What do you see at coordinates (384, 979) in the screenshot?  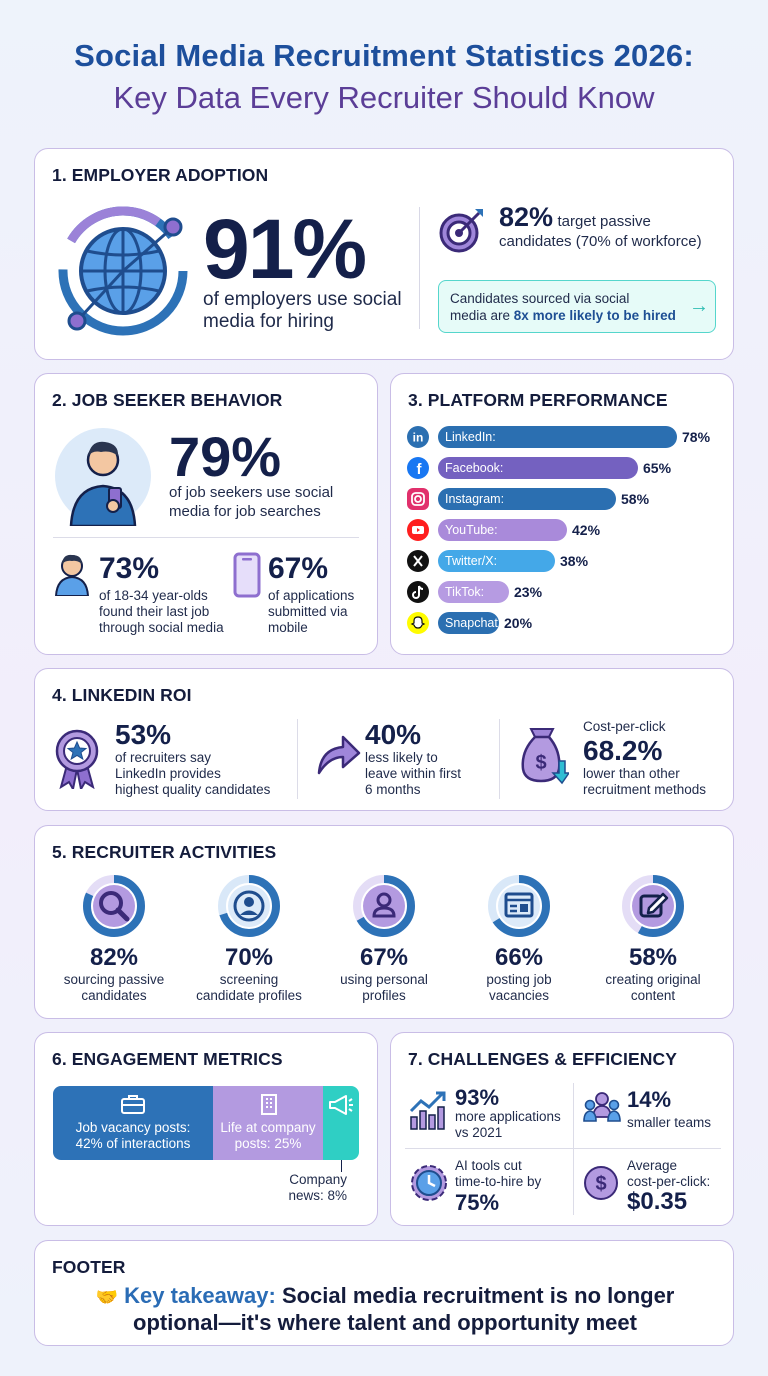 I see `activity-desc-line: using personal` at bounding box center [384, 979].